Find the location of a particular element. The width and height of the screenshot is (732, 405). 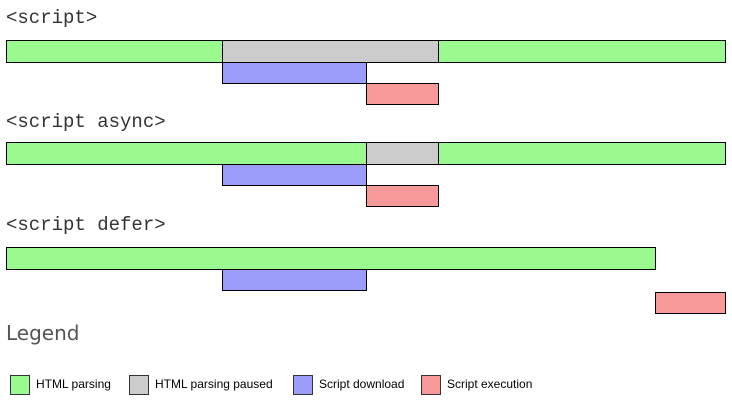

html-parsing-swatch is located at coordinates (20, 385).